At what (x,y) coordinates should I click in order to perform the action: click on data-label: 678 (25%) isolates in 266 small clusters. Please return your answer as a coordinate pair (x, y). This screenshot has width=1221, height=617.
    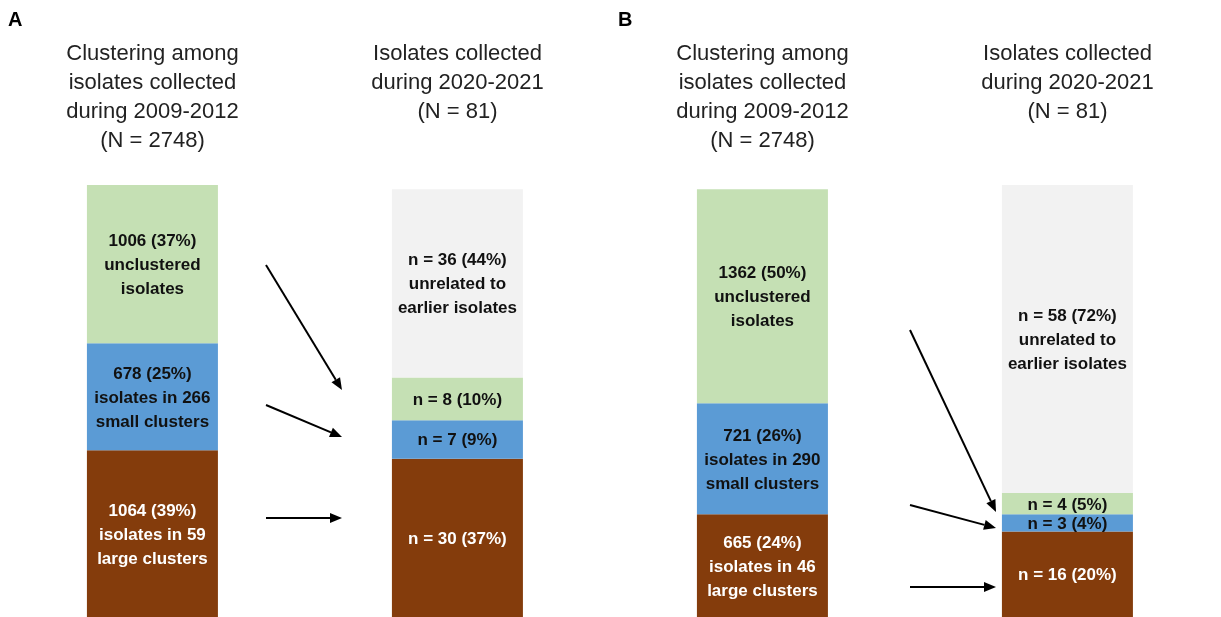
    Looking at the image, I should click on (152, 397).